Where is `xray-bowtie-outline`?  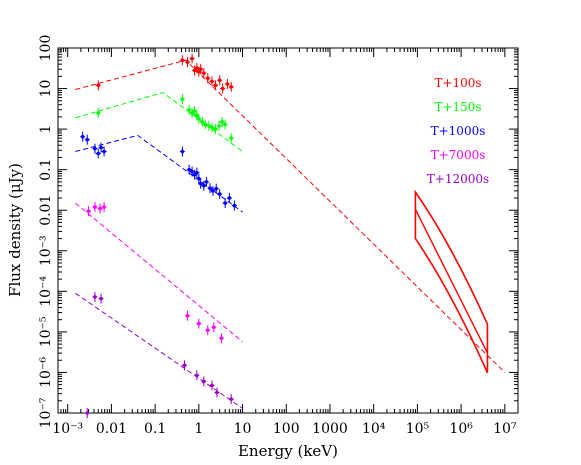 xray-bowtie-outline is located at coordinates (451, 281).